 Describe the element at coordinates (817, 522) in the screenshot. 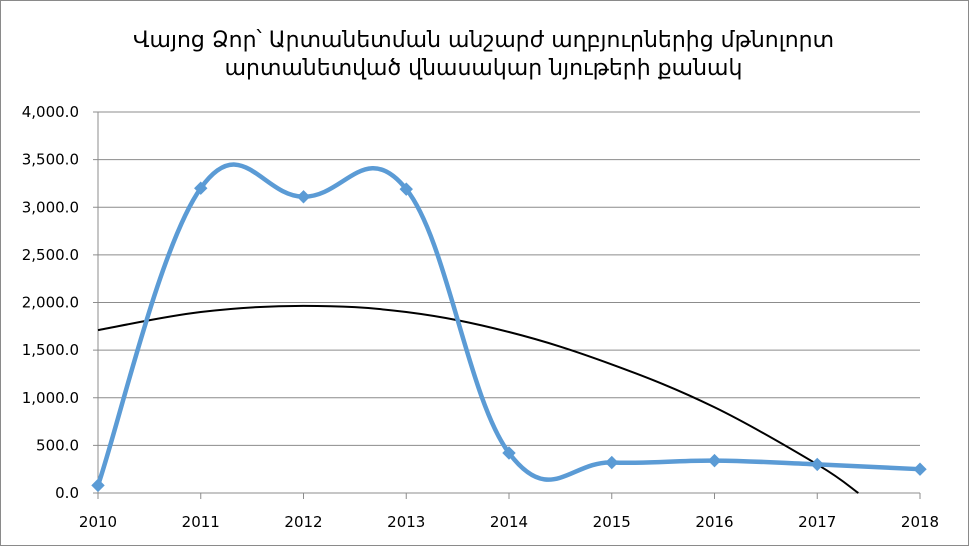

I see `x-tick-label: 2017` at that location.